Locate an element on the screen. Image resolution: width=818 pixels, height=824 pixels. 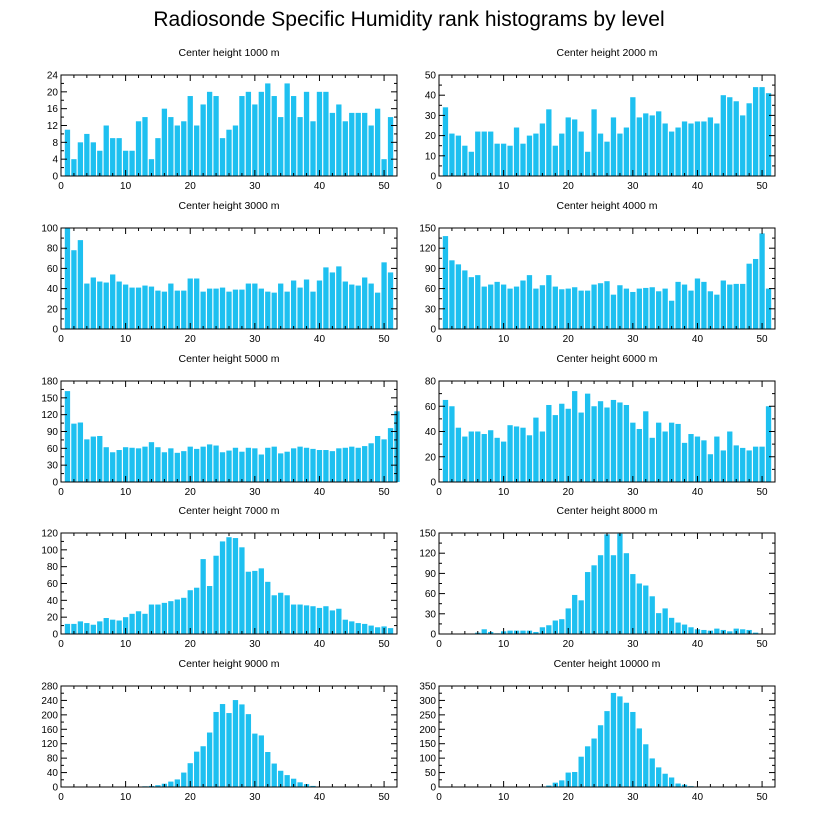
panel-10-ytick-label: 250 is located at coordinates (427, 715).